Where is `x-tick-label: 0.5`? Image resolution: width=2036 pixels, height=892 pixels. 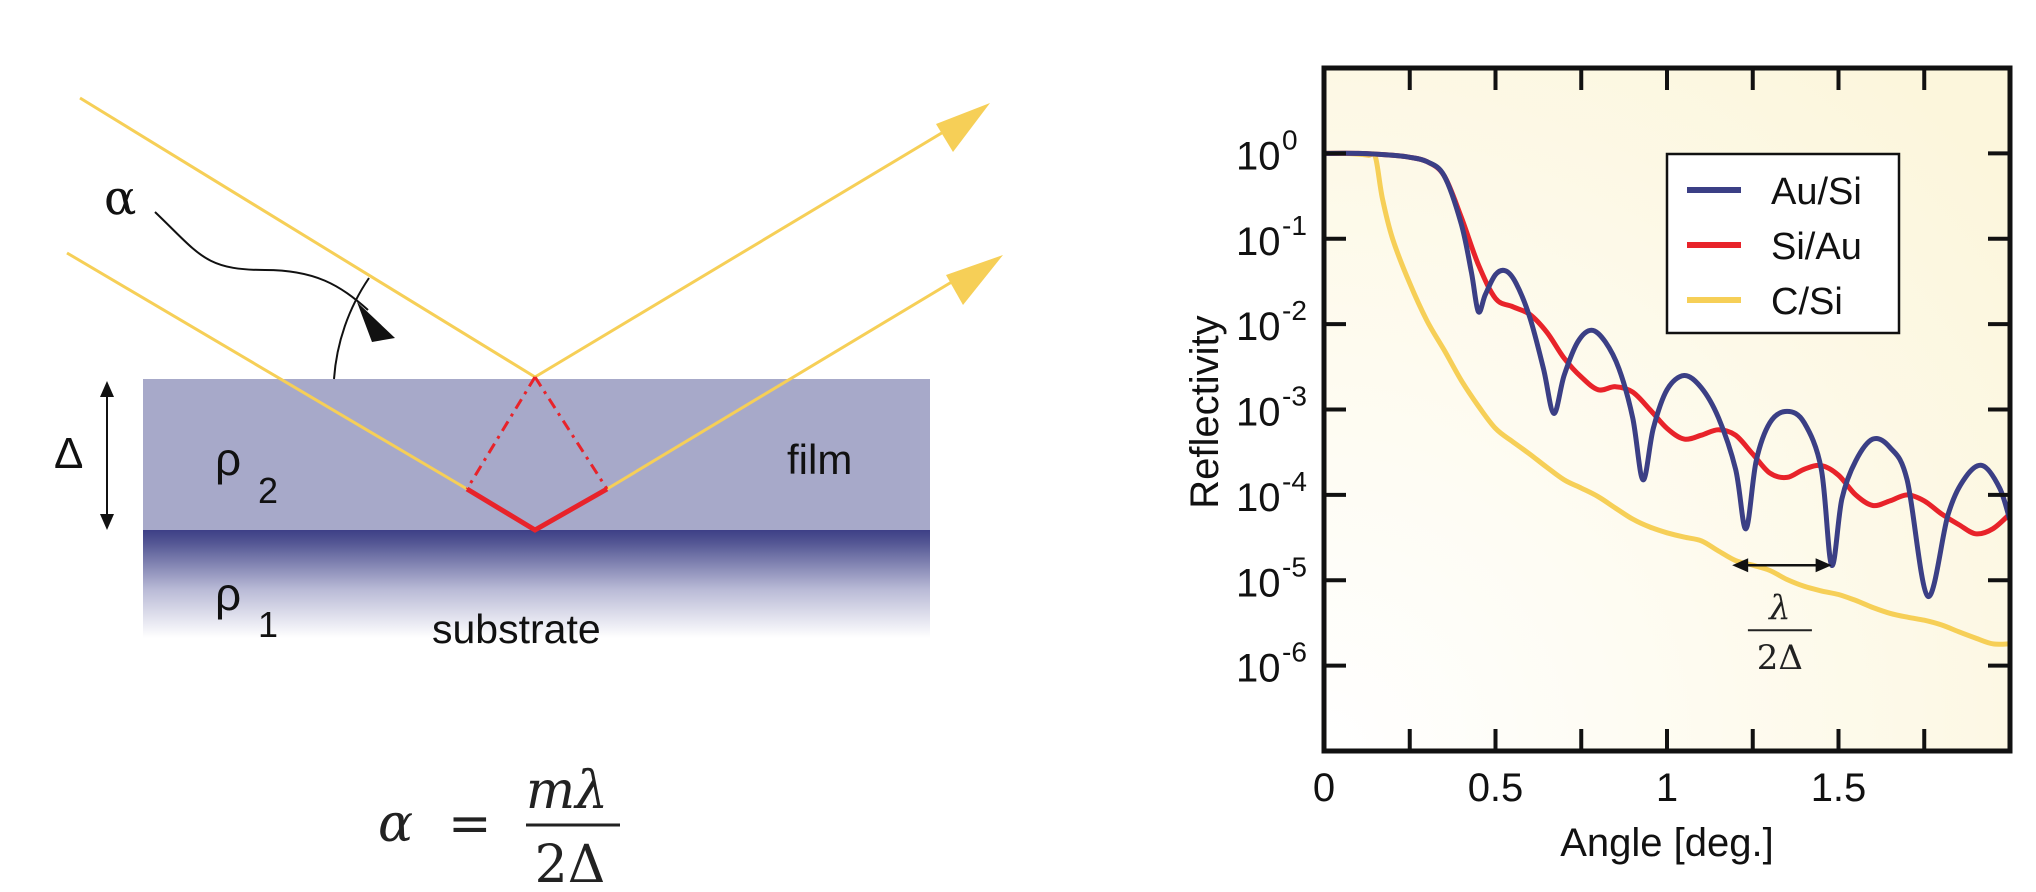 x-tick-label: 0.5 is located at coordinates (1496, 788).